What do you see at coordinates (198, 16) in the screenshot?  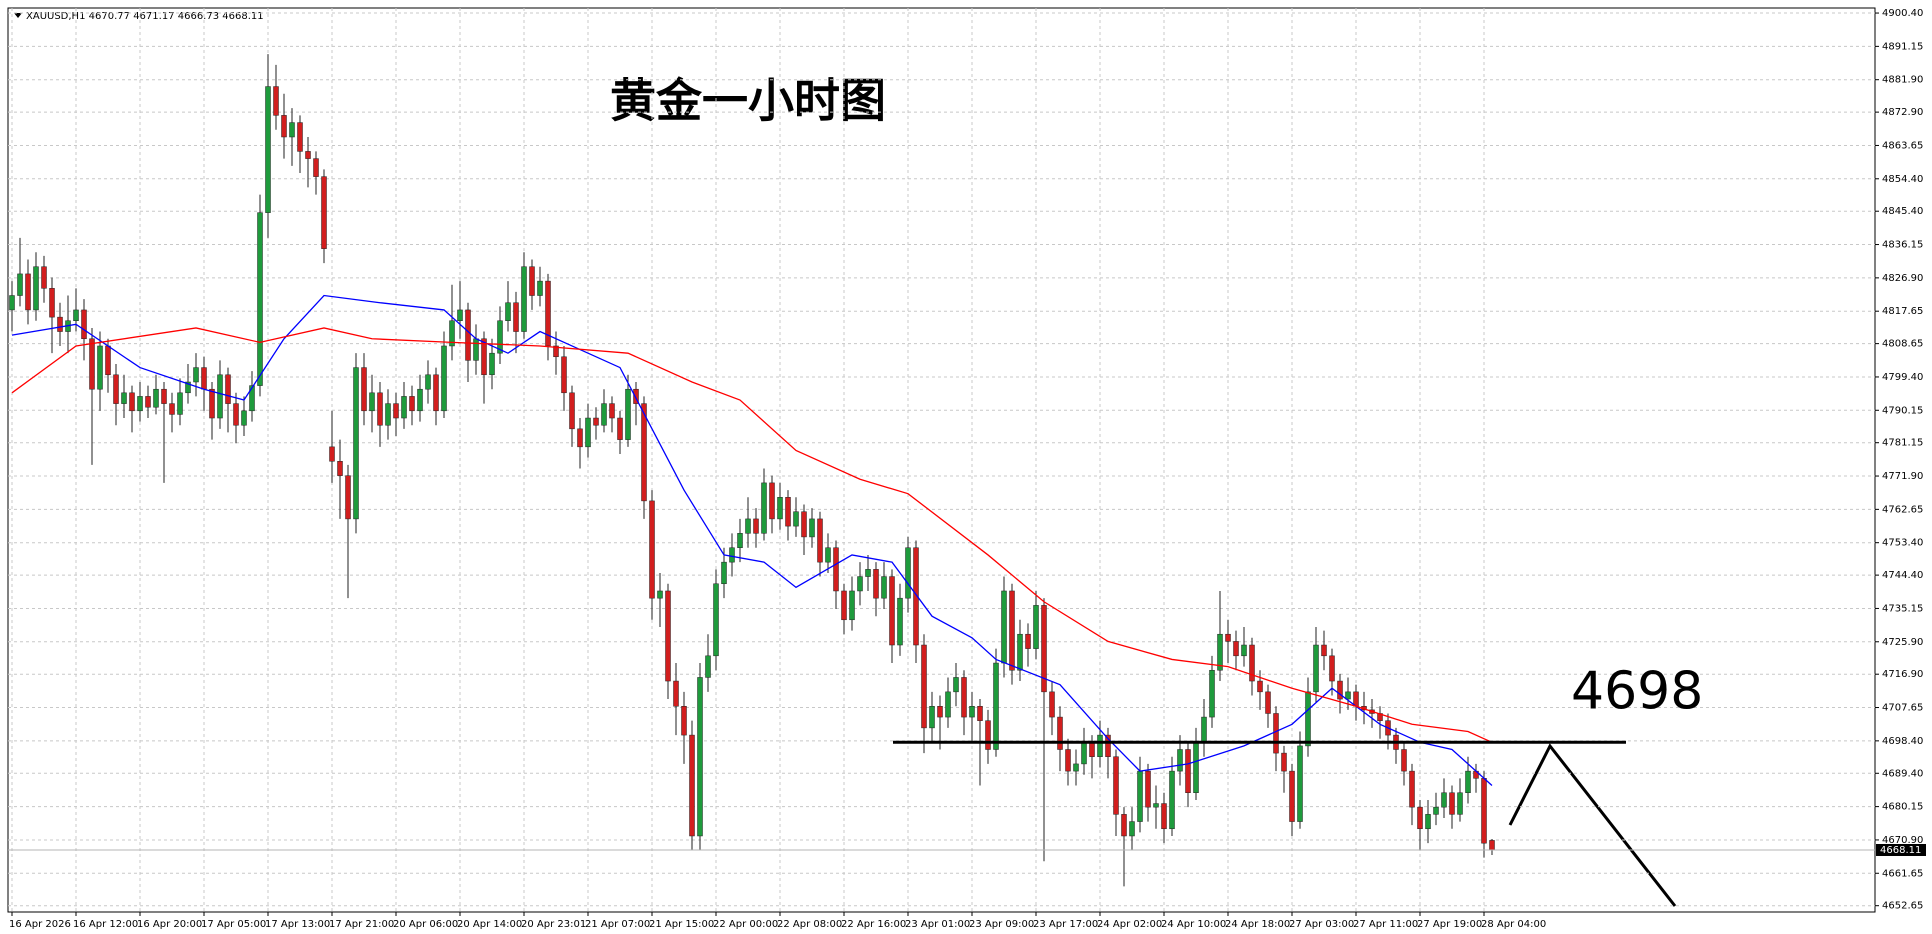 I see `low-value: 4666.73` at bounding box center [198, 16].